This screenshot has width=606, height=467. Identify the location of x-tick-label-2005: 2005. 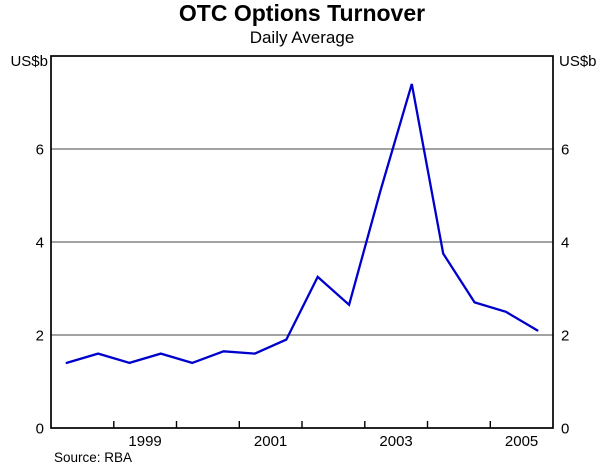
(521, 441).